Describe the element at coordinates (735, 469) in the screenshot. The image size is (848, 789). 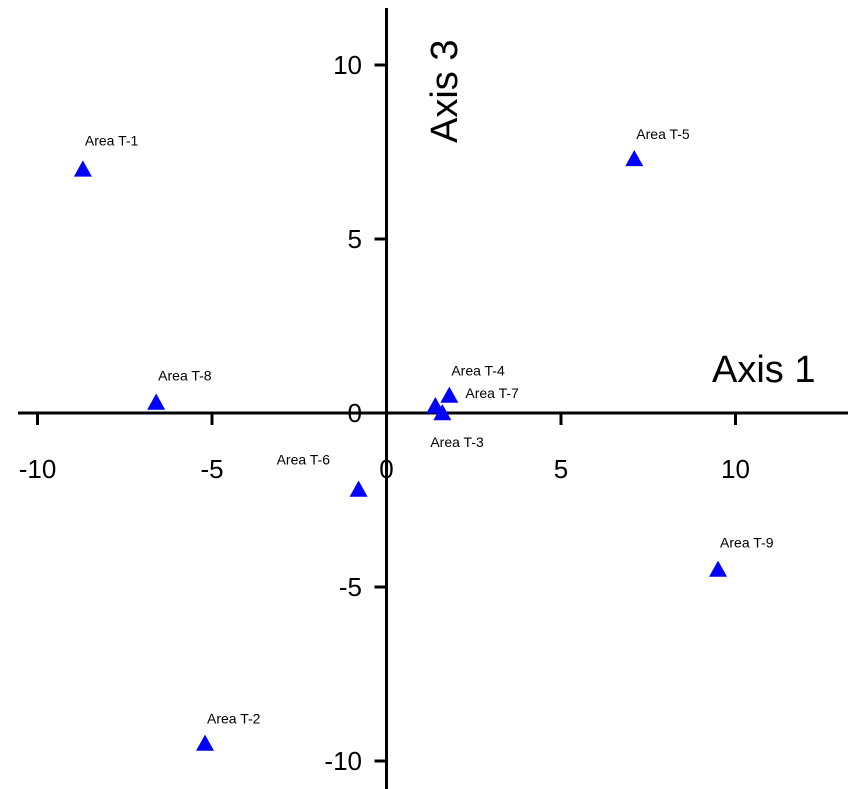
I see `x-tick-label: 10` at that location.